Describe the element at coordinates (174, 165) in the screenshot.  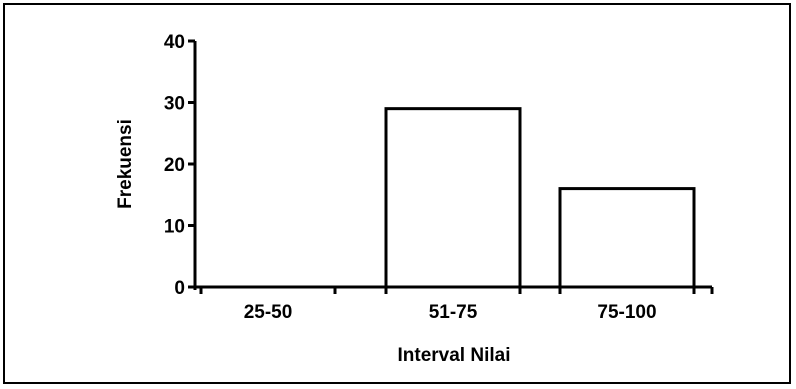
I see `y-tick-label: 20` at that location.